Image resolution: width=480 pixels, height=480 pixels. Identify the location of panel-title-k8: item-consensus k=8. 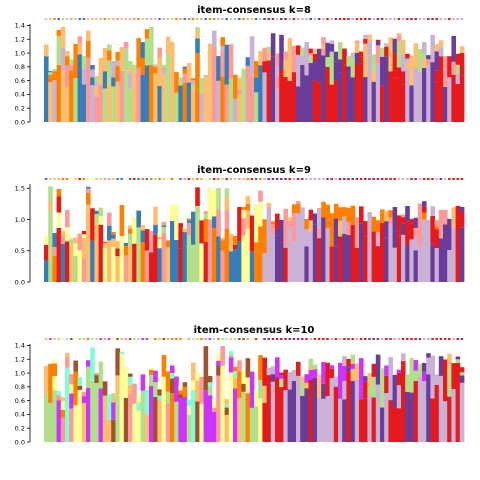
(254, 10).